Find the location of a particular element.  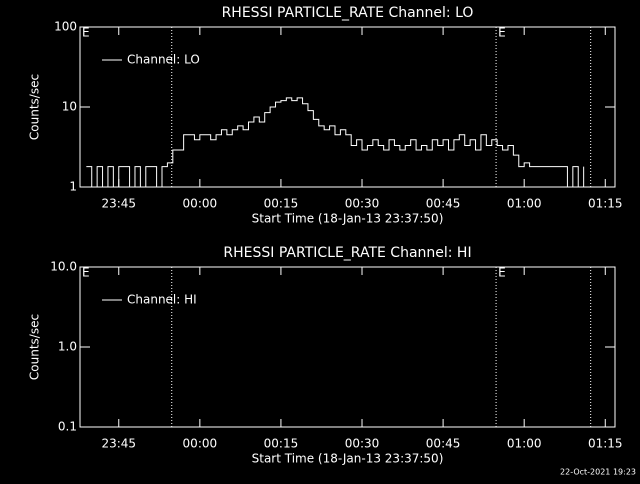

footer-timestamp: 22-Oct-2021 19:23 is located at coordinates (598, 472).